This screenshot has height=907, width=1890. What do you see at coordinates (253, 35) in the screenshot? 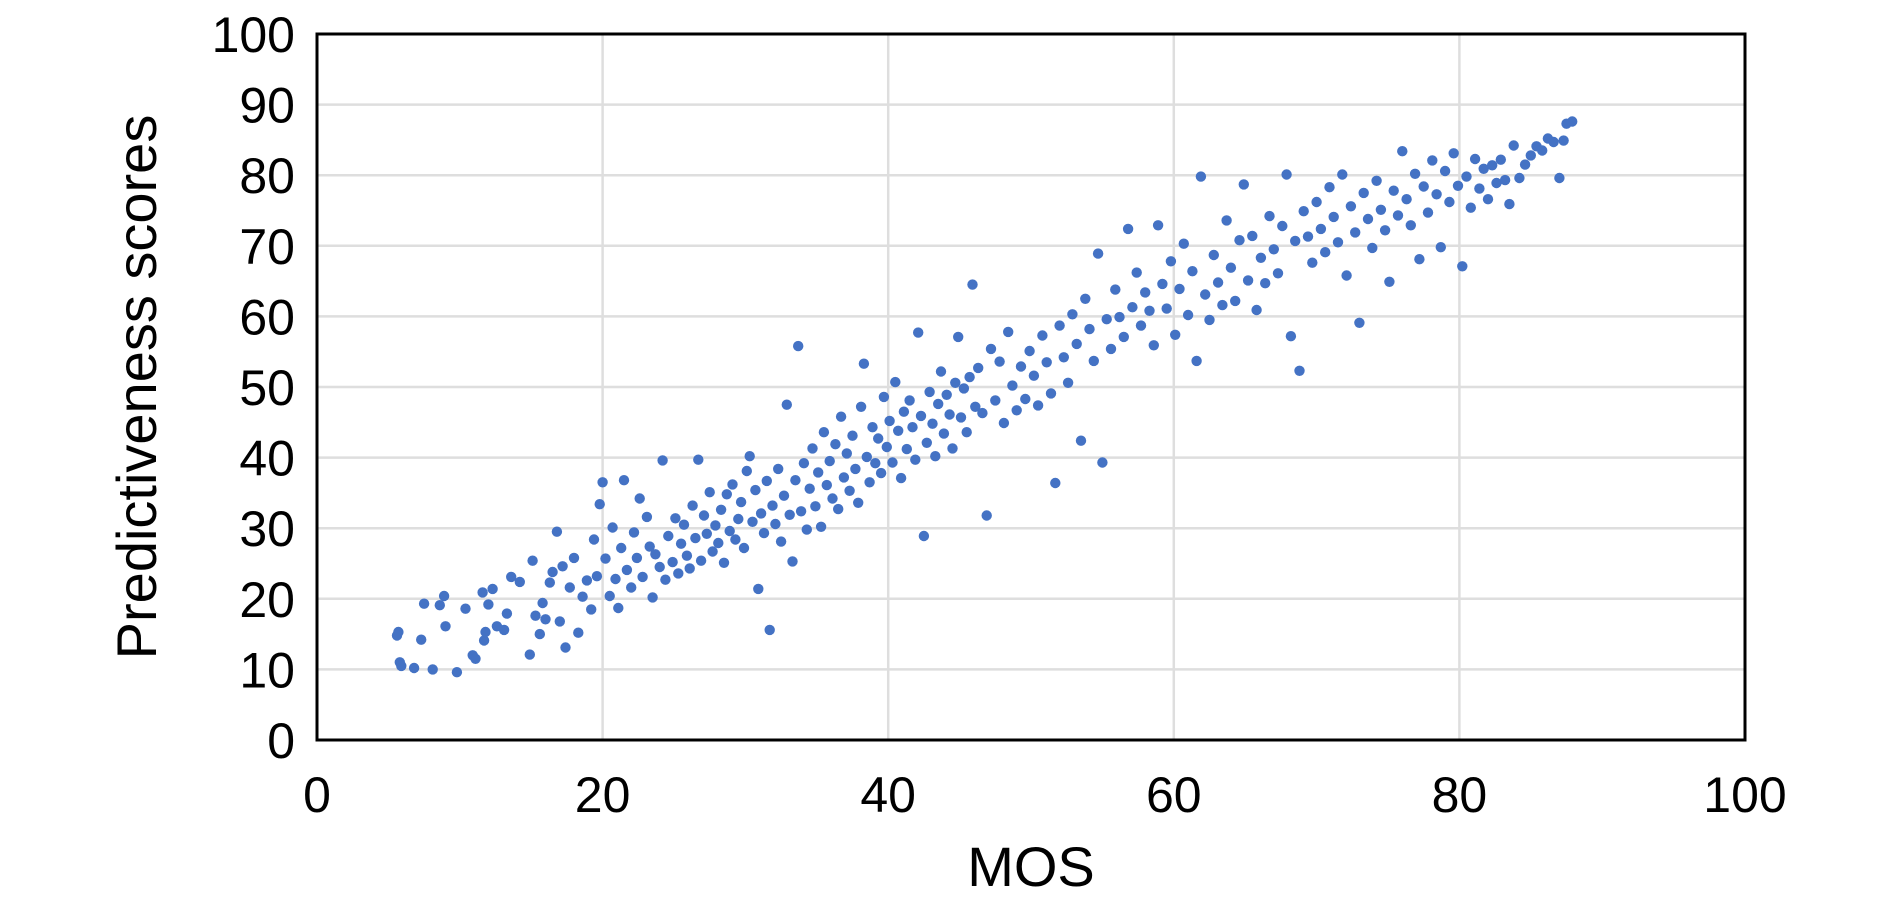
I see `y-tick-label: 100` at bounding box center [253, 35].